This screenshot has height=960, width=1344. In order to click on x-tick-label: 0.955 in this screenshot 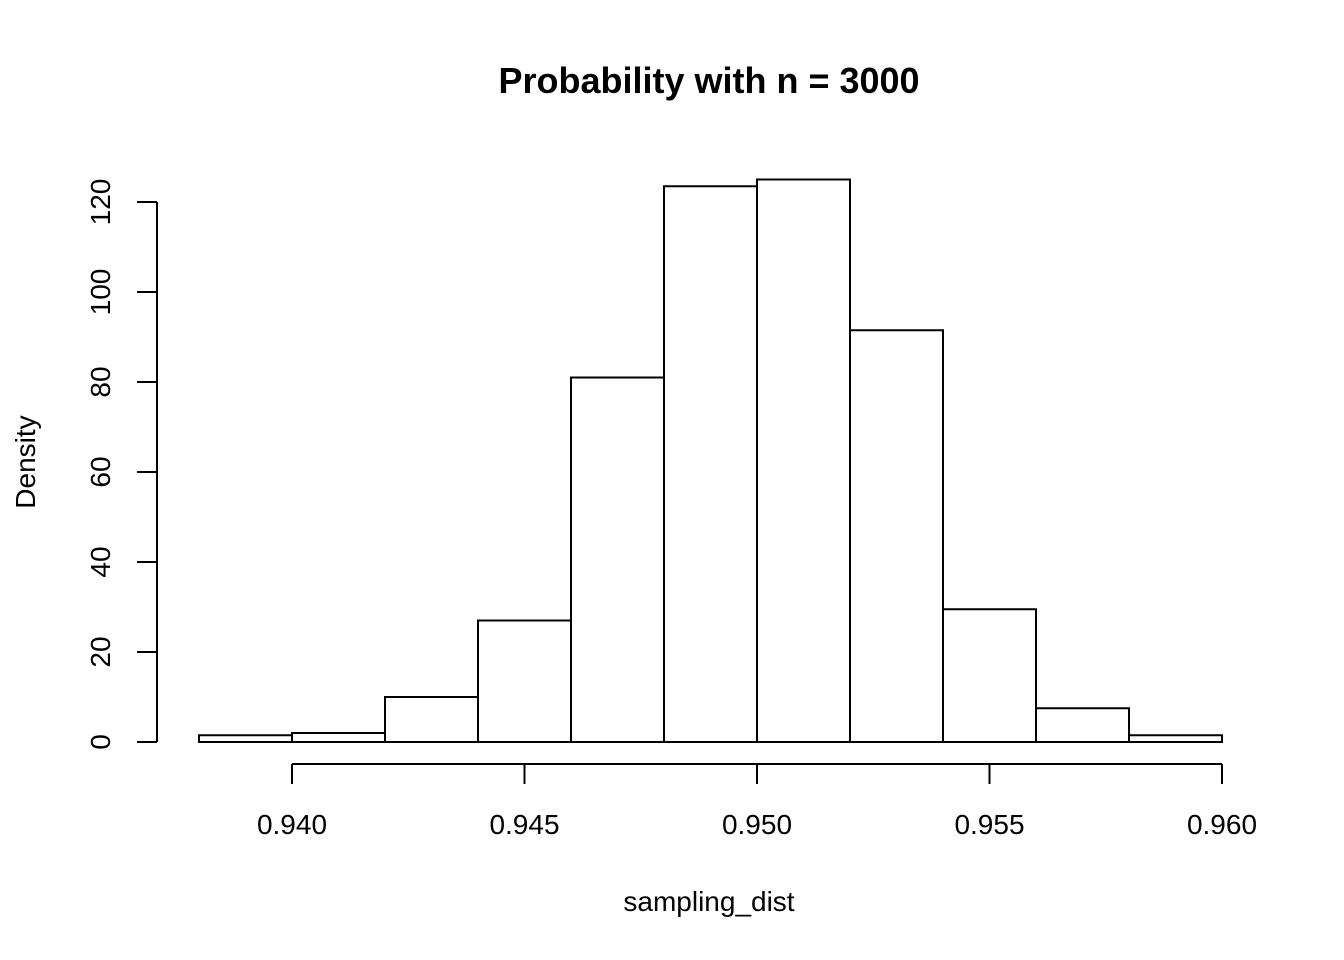, I will do `click(989, 824)`.